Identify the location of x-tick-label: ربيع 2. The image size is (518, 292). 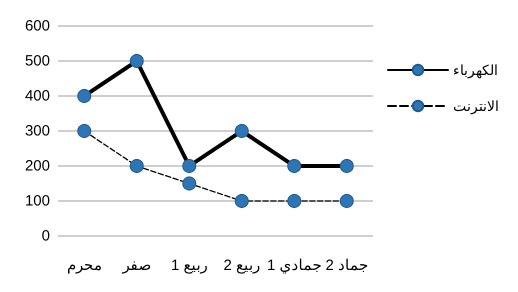
(241, 265).